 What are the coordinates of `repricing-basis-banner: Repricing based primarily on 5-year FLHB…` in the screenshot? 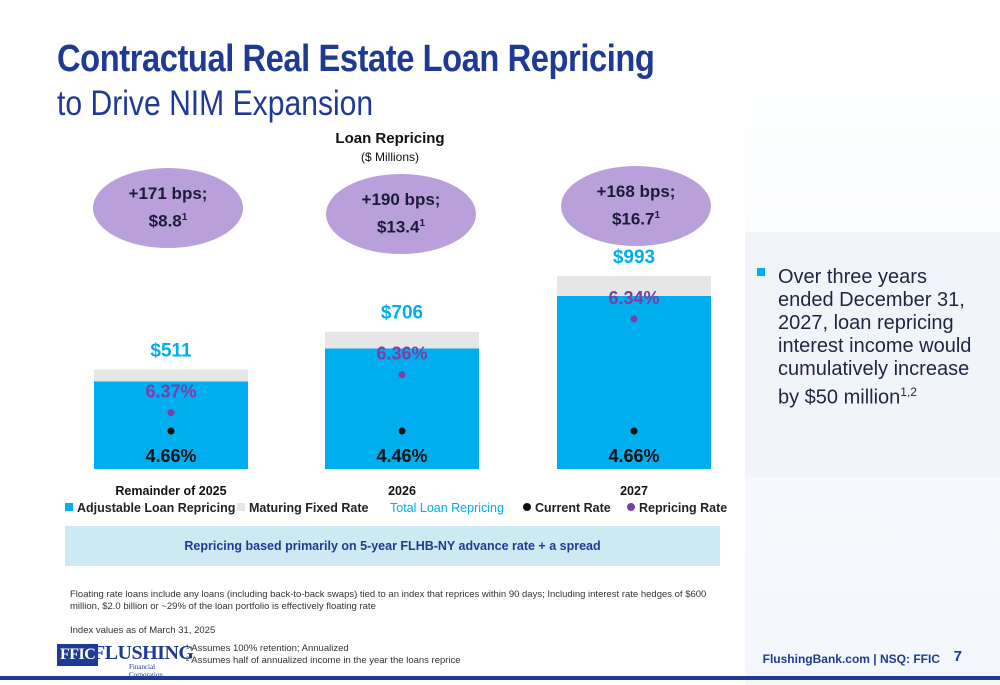 It's located at (392, 546).